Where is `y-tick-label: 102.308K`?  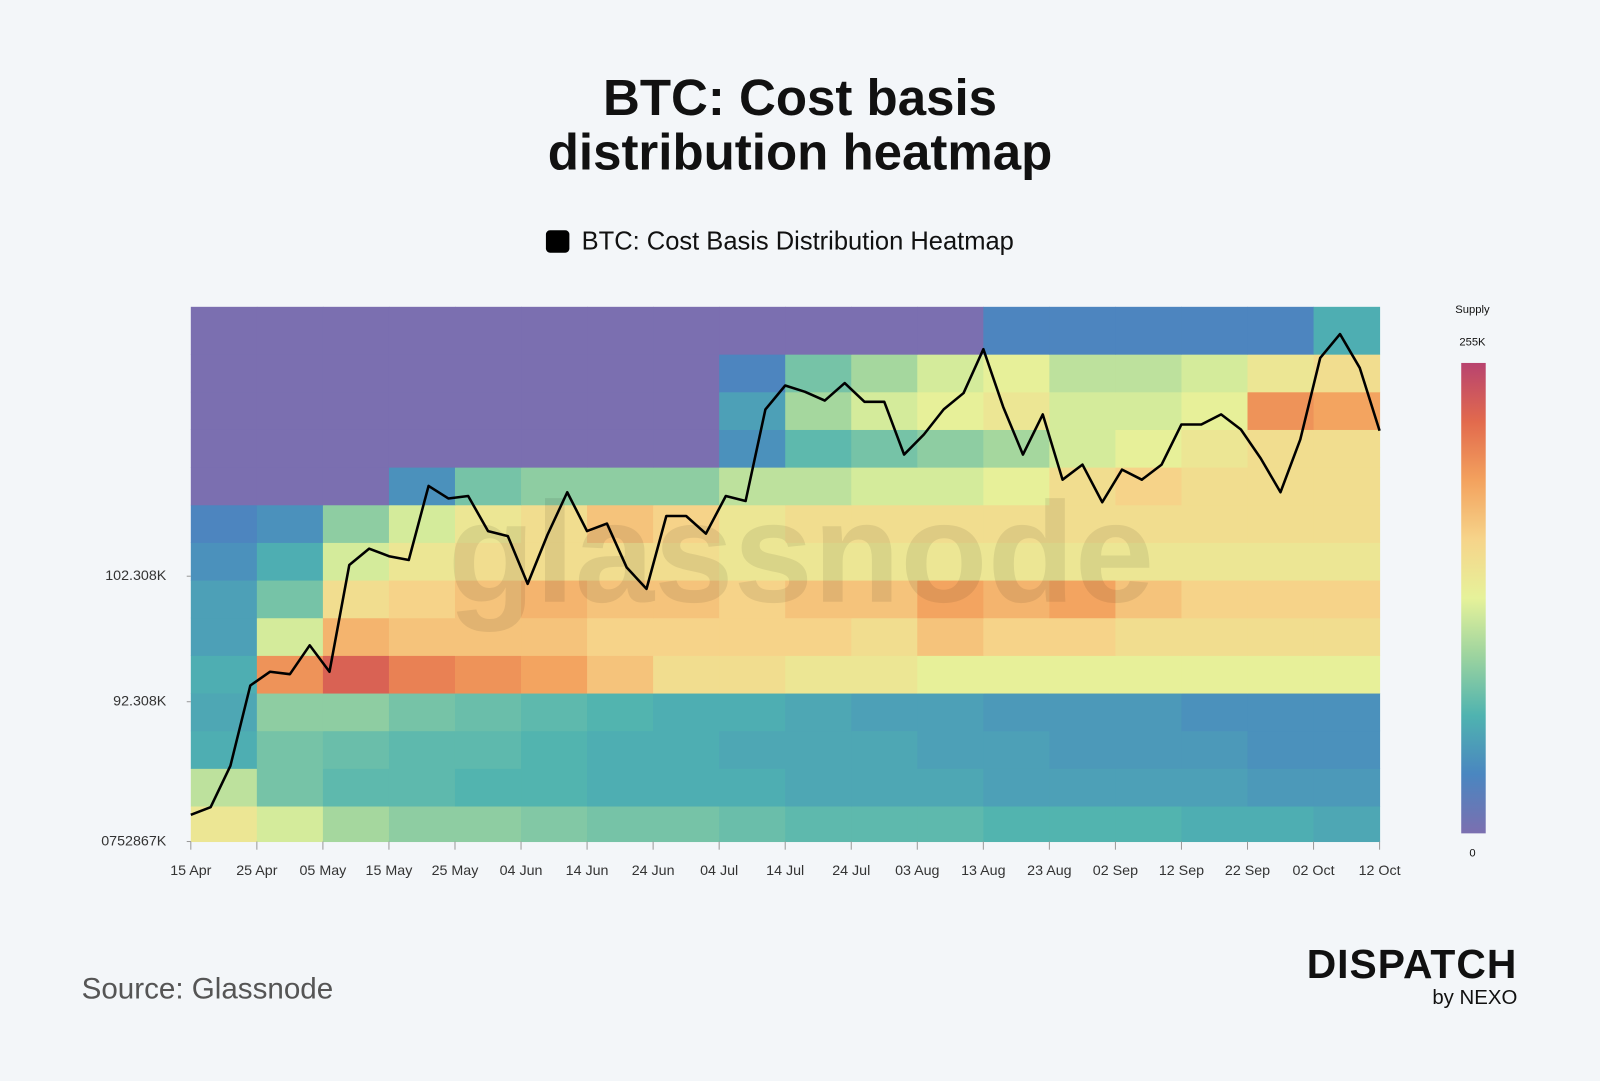 y-tick-label: 102.308K is located at coordinates (136, 576).